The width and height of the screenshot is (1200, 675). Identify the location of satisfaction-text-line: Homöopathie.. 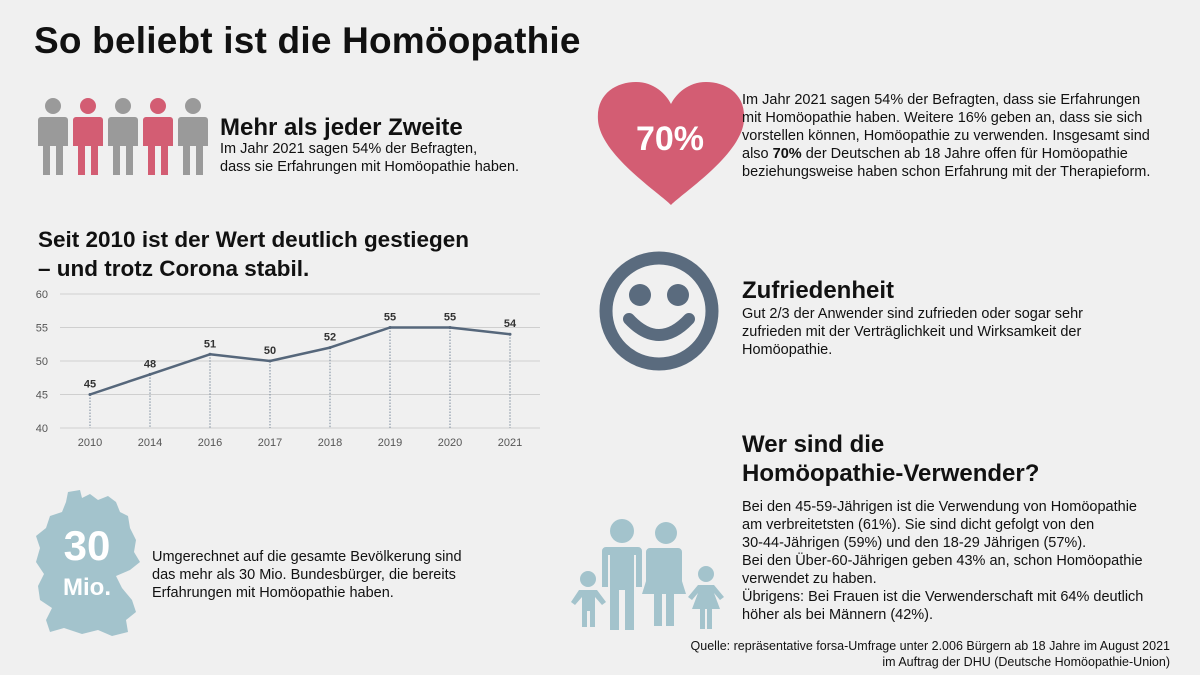
(787, 350).